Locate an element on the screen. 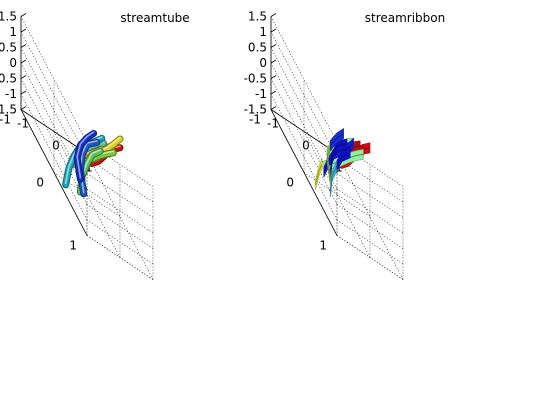 This screenshot has height=420, width=560. streamtube-title: streamtube is located at coordinates (154, 18).